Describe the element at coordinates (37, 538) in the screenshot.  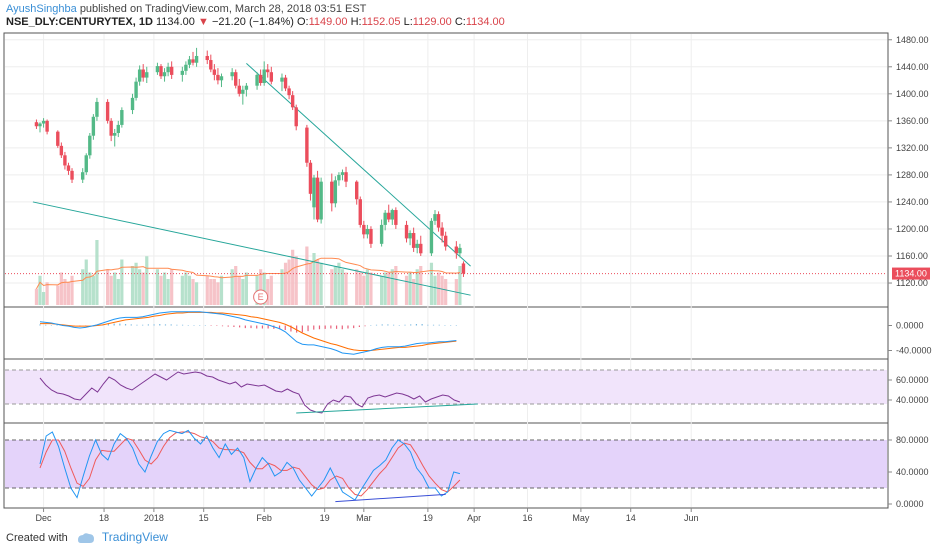
I see `created-with-text: Created with` at that location.